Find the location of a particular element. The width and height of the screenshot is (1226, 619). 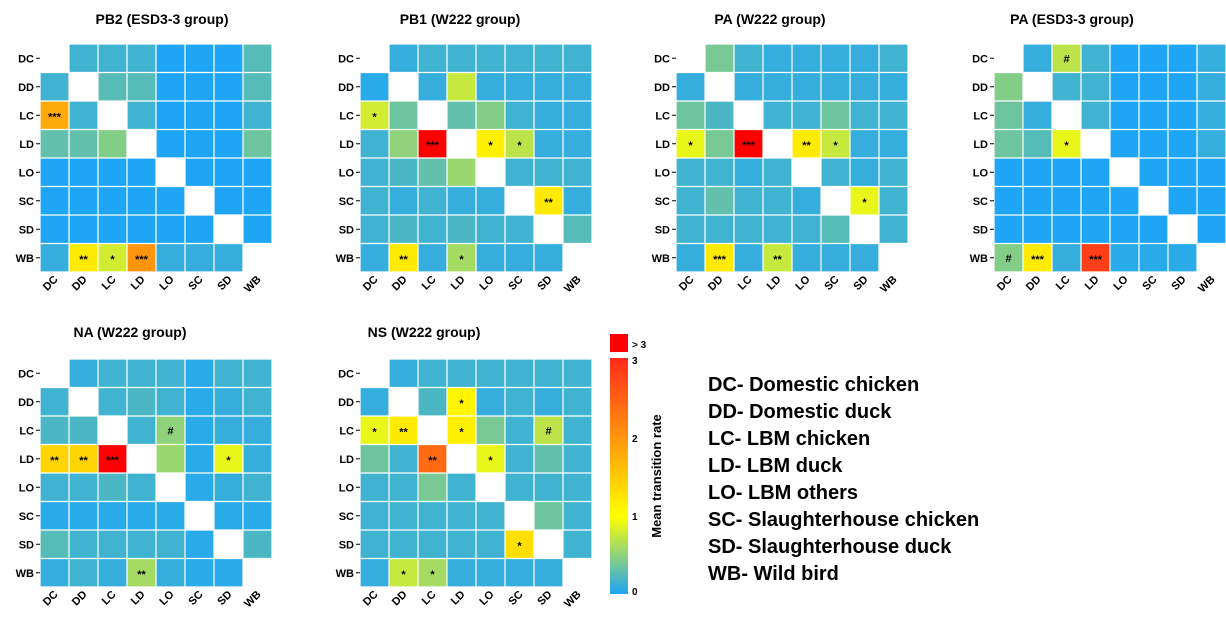

column-label: LO is located at coordinates (487, 598).